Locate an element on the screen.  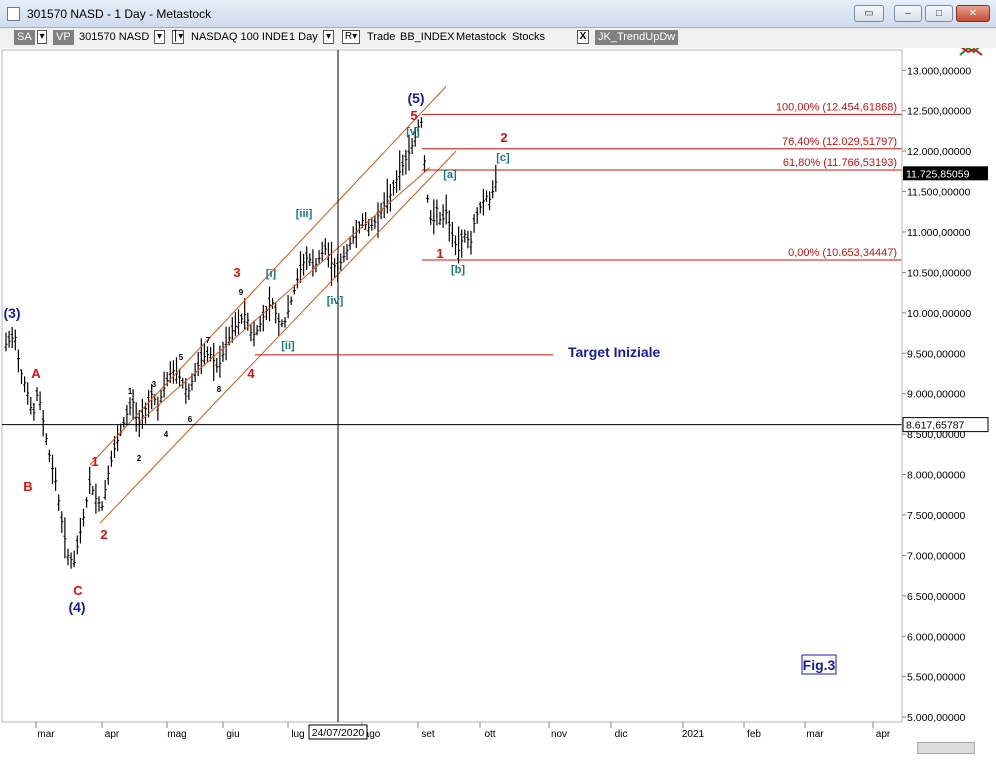
maximize-button: □ is located at coordinates (939, 13).